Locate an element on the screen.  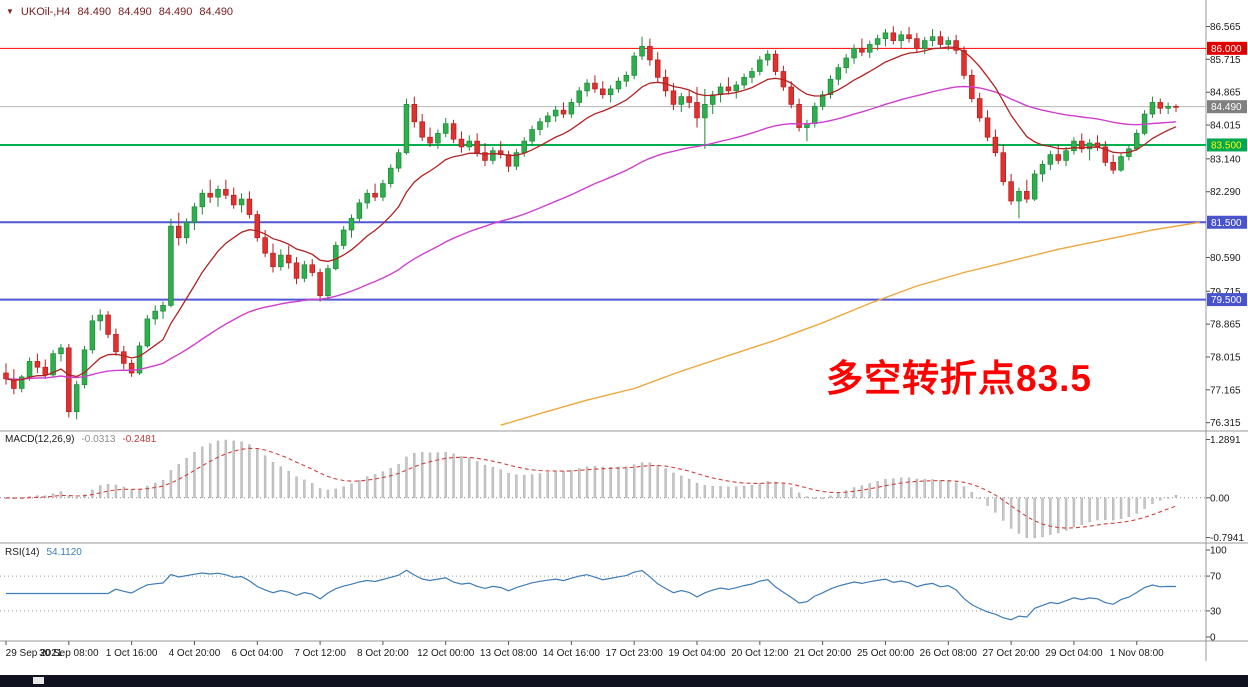
rsi-label: RSI(14) 54.1120 is located at coordinates (43, 552).